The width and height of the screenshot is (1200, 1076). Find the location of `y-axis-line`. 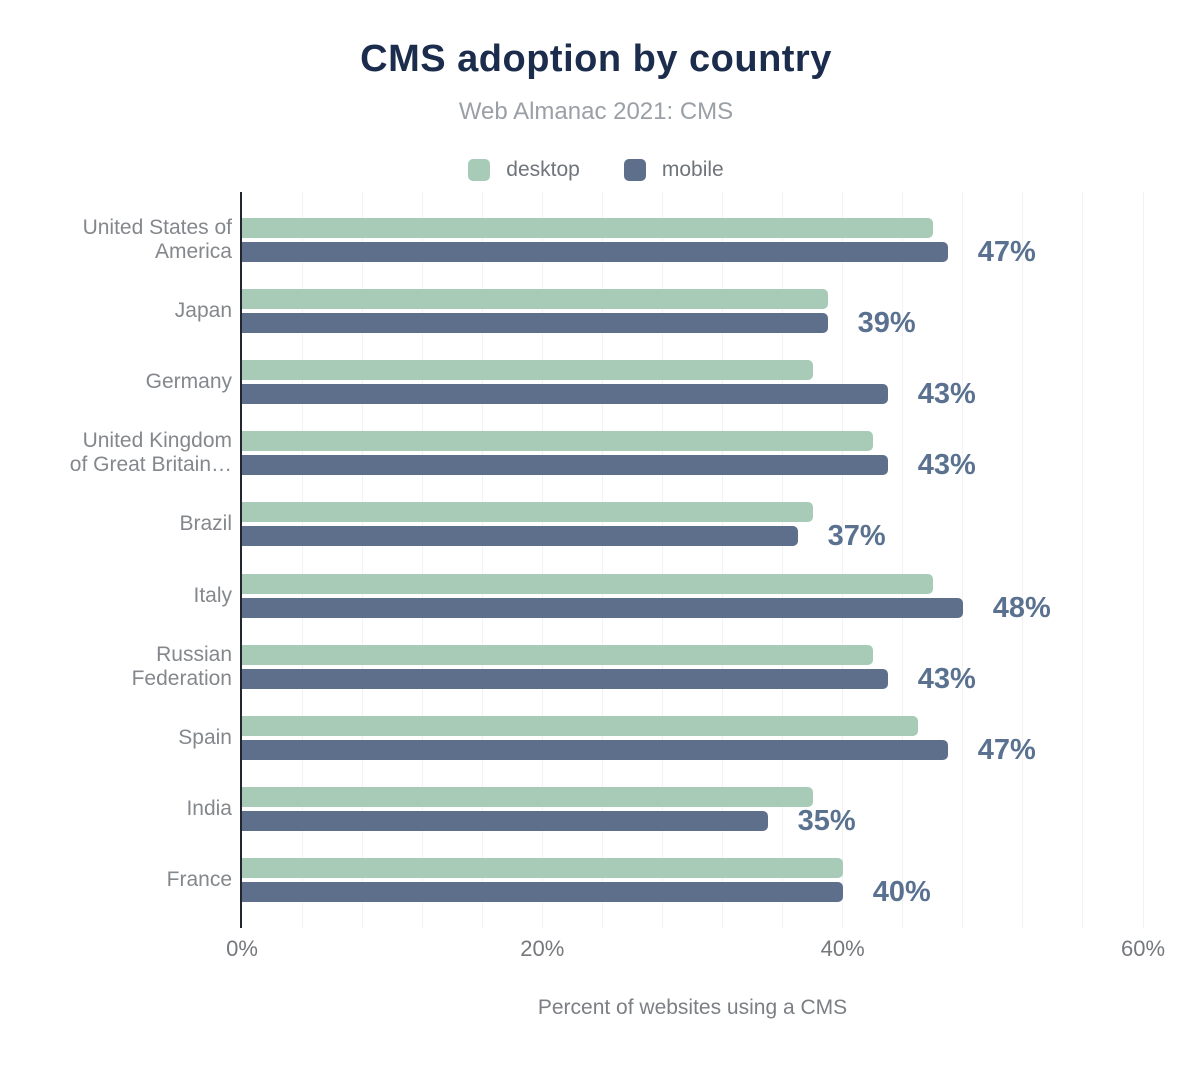

y-axis-line is located at coordinates (241, 560).